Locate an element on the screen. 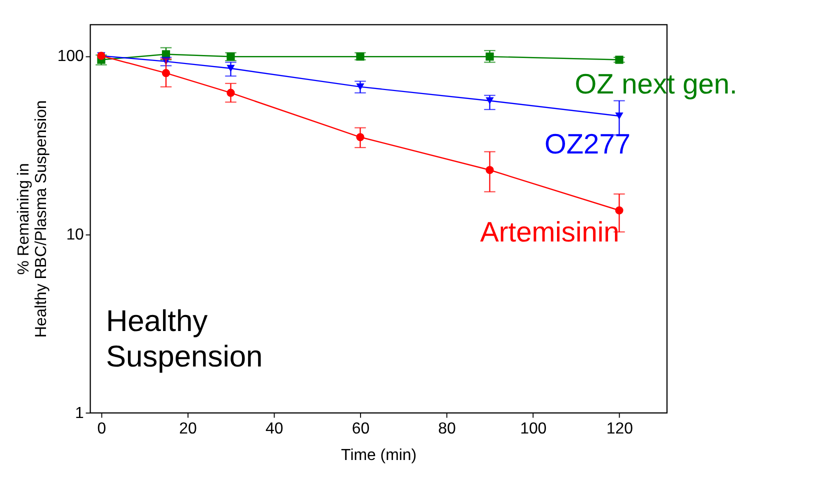 This screenshot has width=813, height=504. y-tick-label: 1 is located at coordinates (79, 413).